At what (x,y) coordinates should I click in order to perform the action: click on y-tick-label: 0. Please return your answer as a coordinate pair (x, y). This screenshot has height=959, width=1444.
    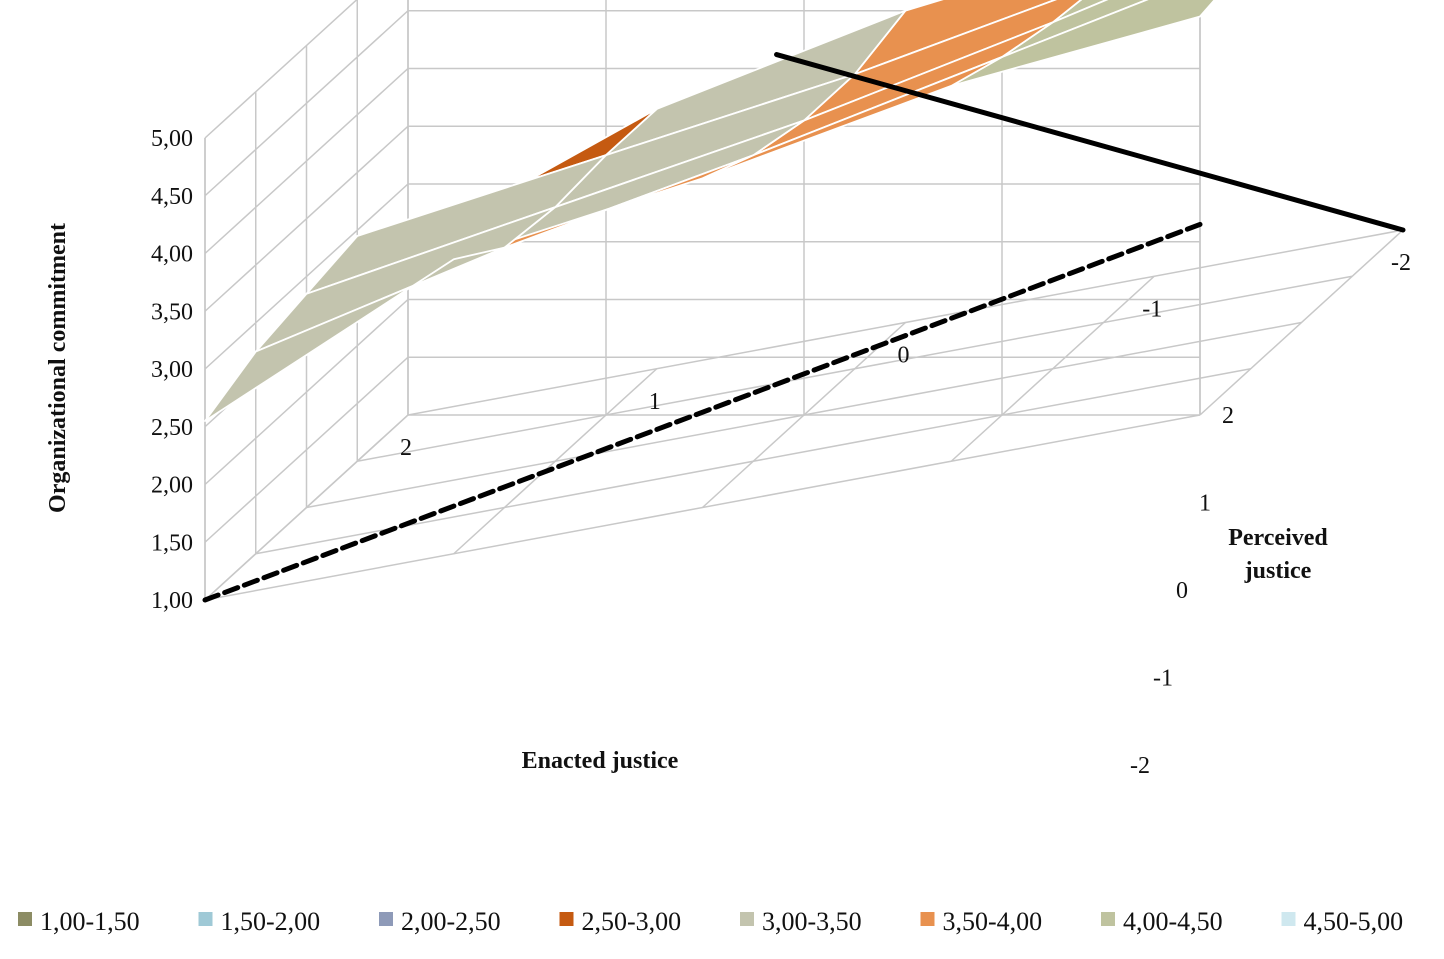
    Looking at the image, I should click on (1182, 591).